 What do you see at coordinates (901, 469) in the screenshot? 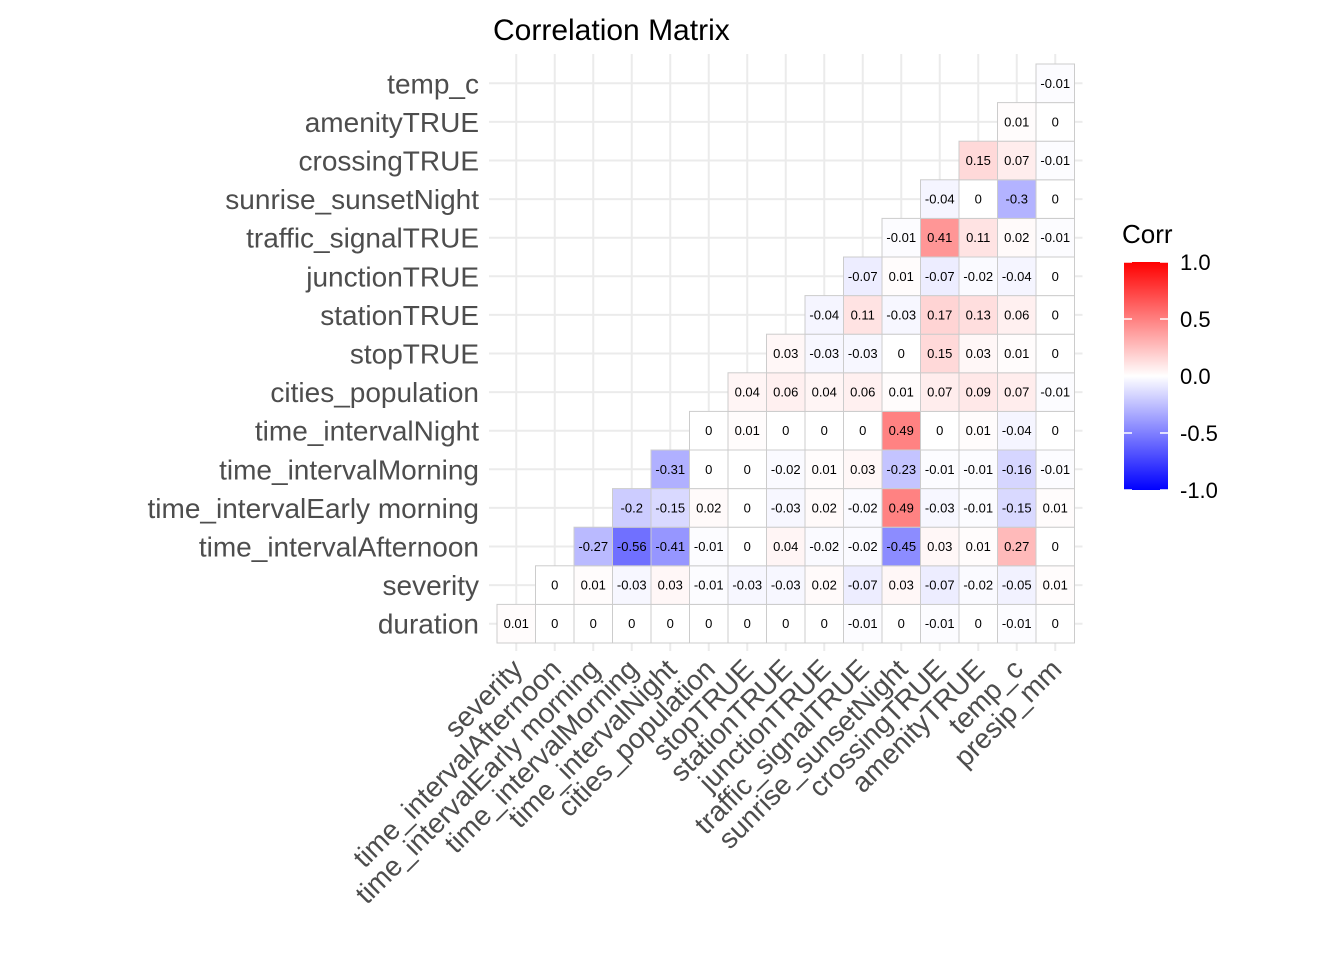
I see `heatmap-cell-label: -0.23` at bounding box center [901, 469].